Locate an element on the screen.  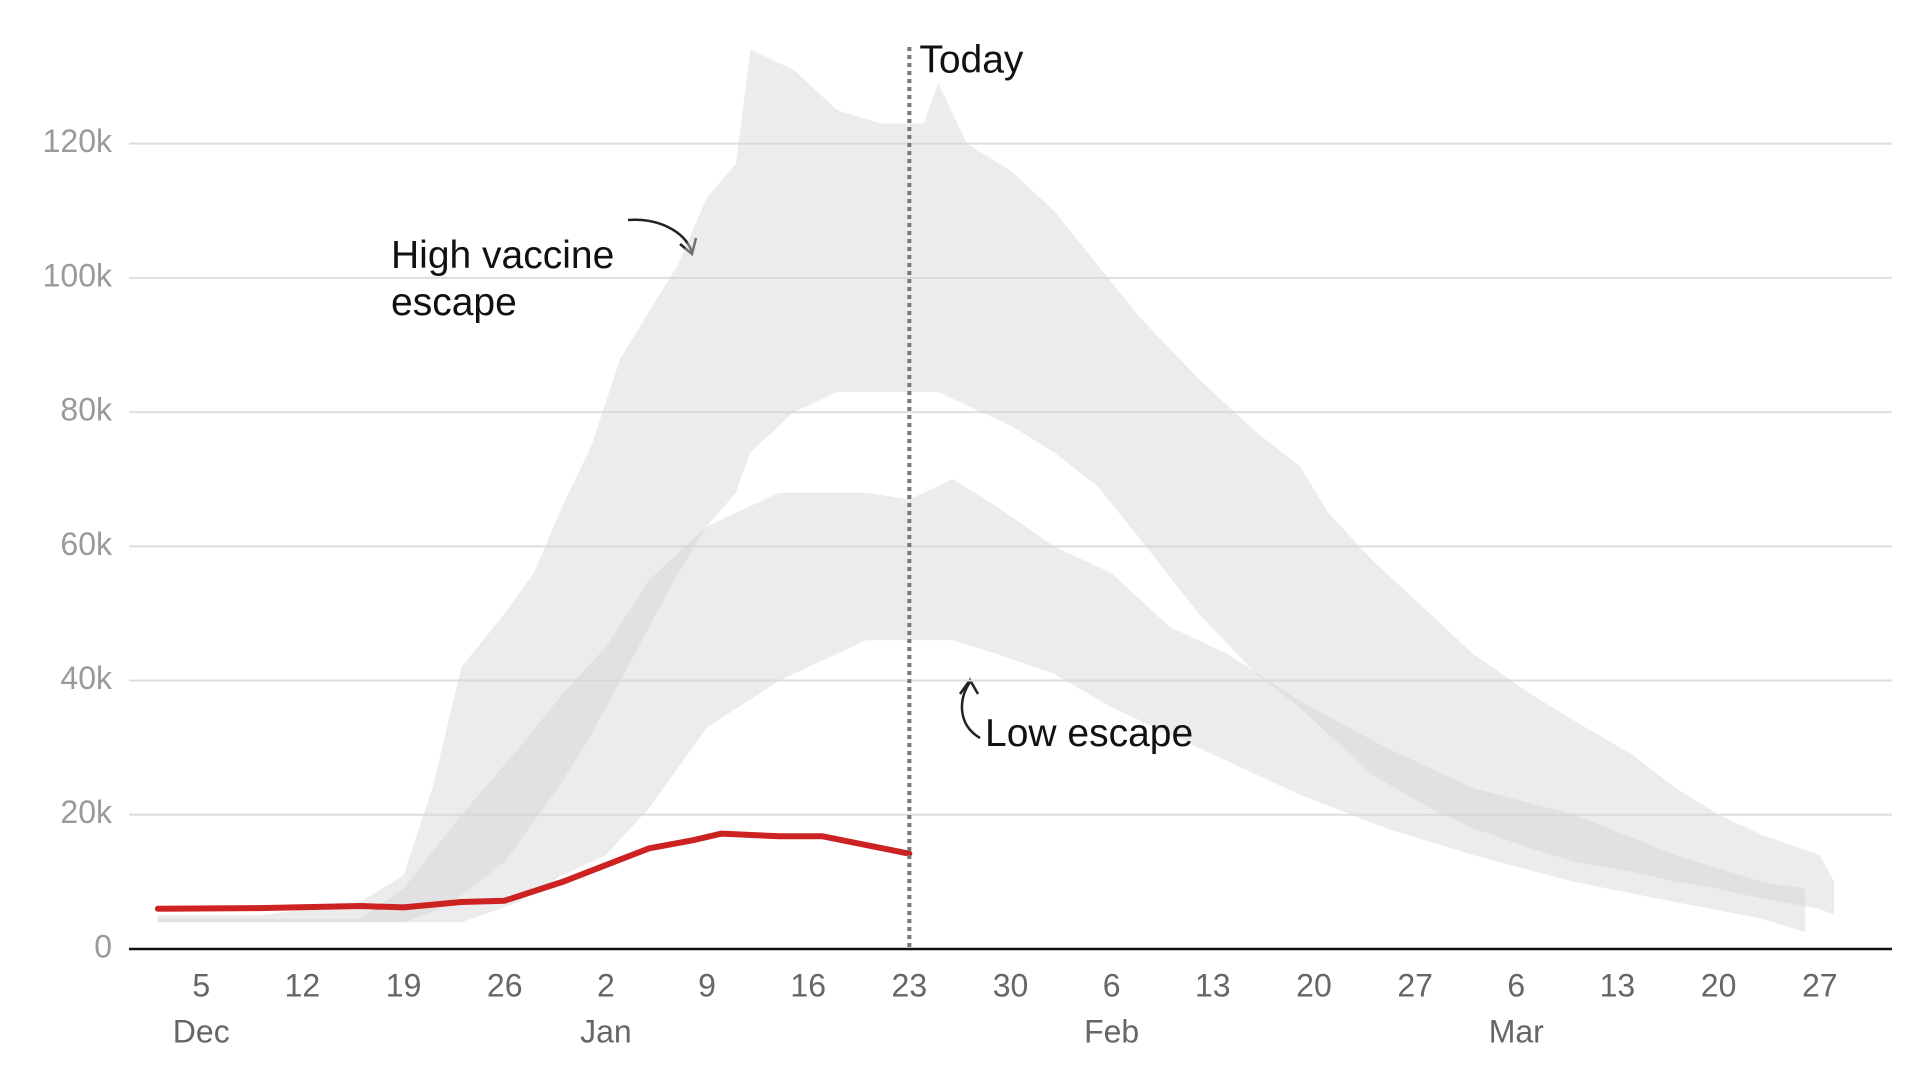
x-tick-label: 16 is located at coordinates (808, 985).